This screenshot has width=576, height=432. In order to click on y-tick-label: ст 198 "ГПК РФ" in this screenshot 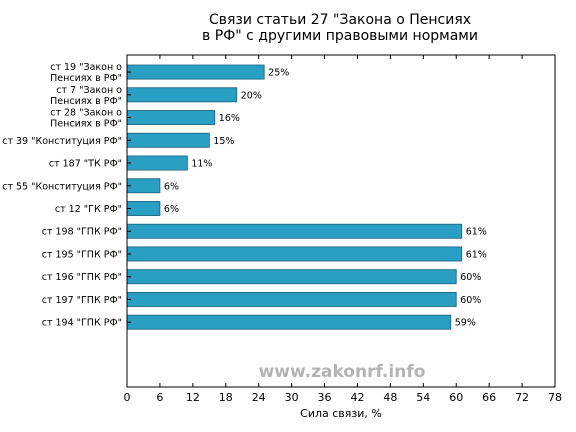, I will do `click(82, 232)`.